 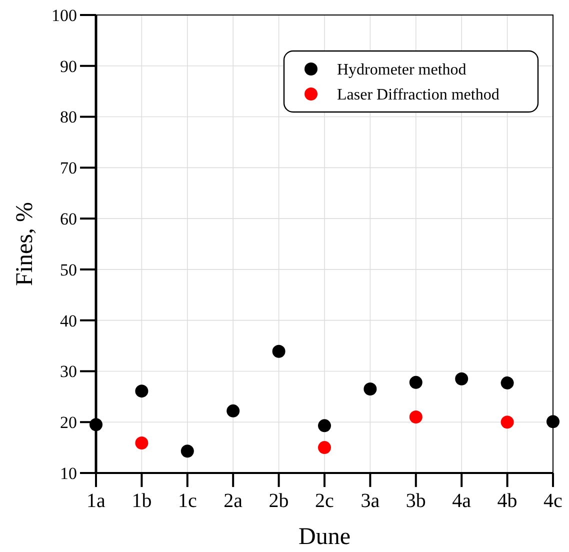 What do you see at coordinates (278, 501) in the screenshot?
I see `x-tick-label: 2b` at bounding box center [278, 501].